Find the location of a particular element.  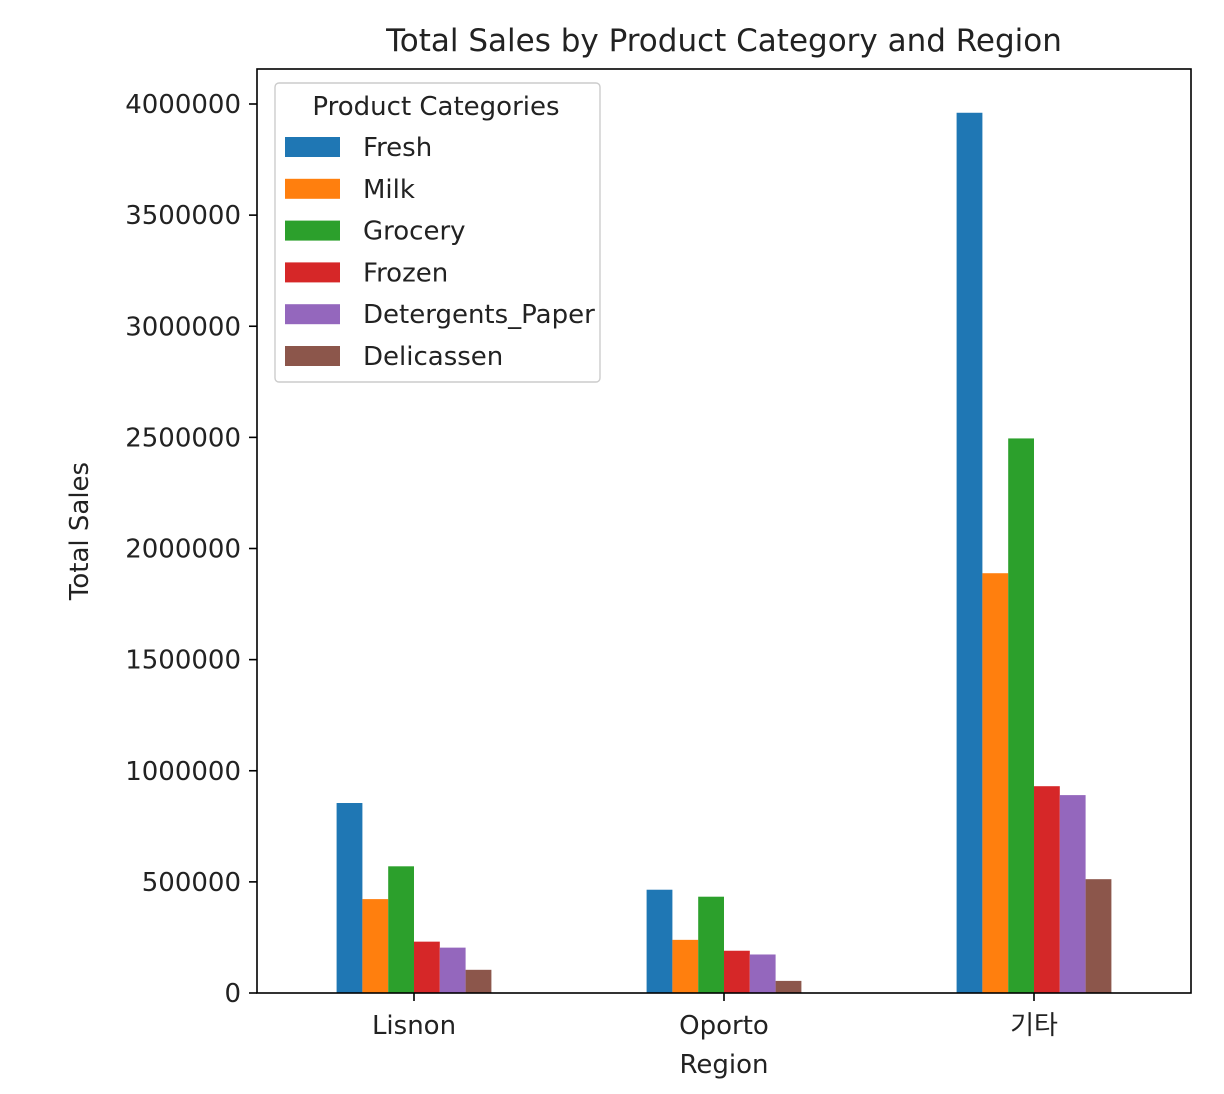

x-tick-label: Lisnon is located at coordinates (414, 1026).